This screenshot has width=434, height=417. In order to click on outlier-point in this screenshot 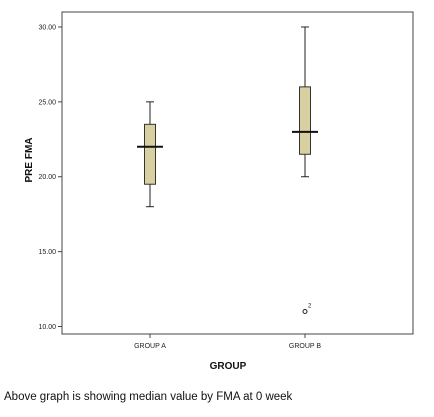, I will do `click(305, 312)`.